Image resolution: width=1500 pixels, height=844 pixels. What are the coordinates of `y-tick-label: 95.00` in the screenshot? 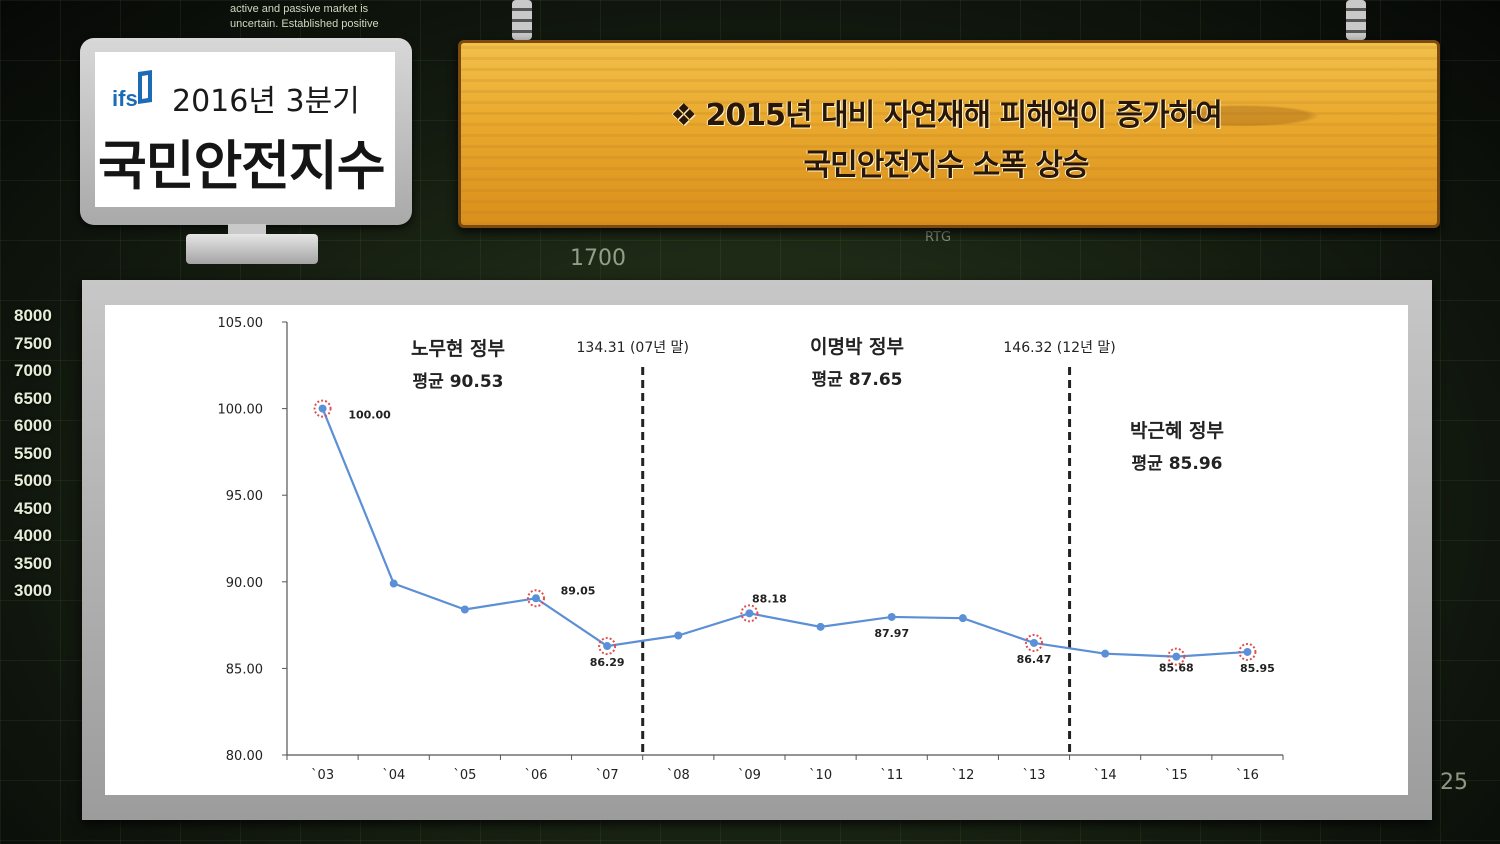 It's located at (244, 496).